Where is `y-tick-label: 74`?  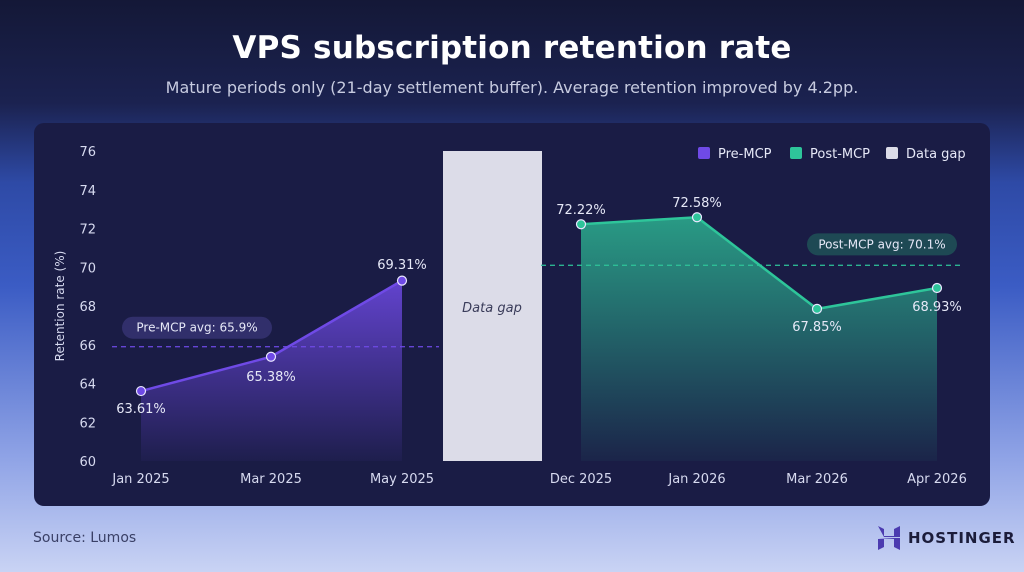
y-tick-label: 74 is located at coordinates (87, 191).